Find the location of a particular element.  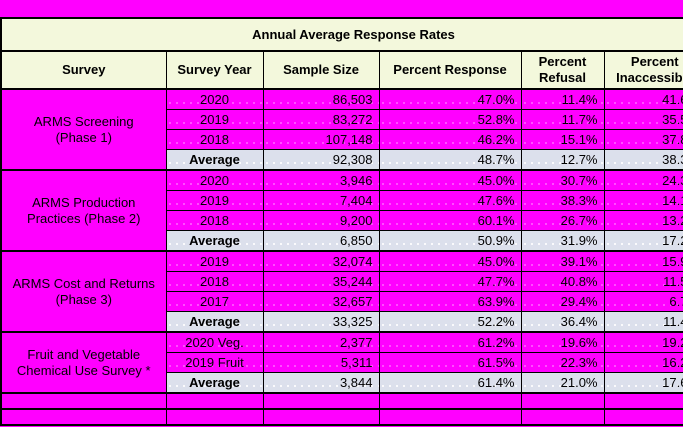

sample-size-cell: 9,200 is located at coordinates (321, 220).